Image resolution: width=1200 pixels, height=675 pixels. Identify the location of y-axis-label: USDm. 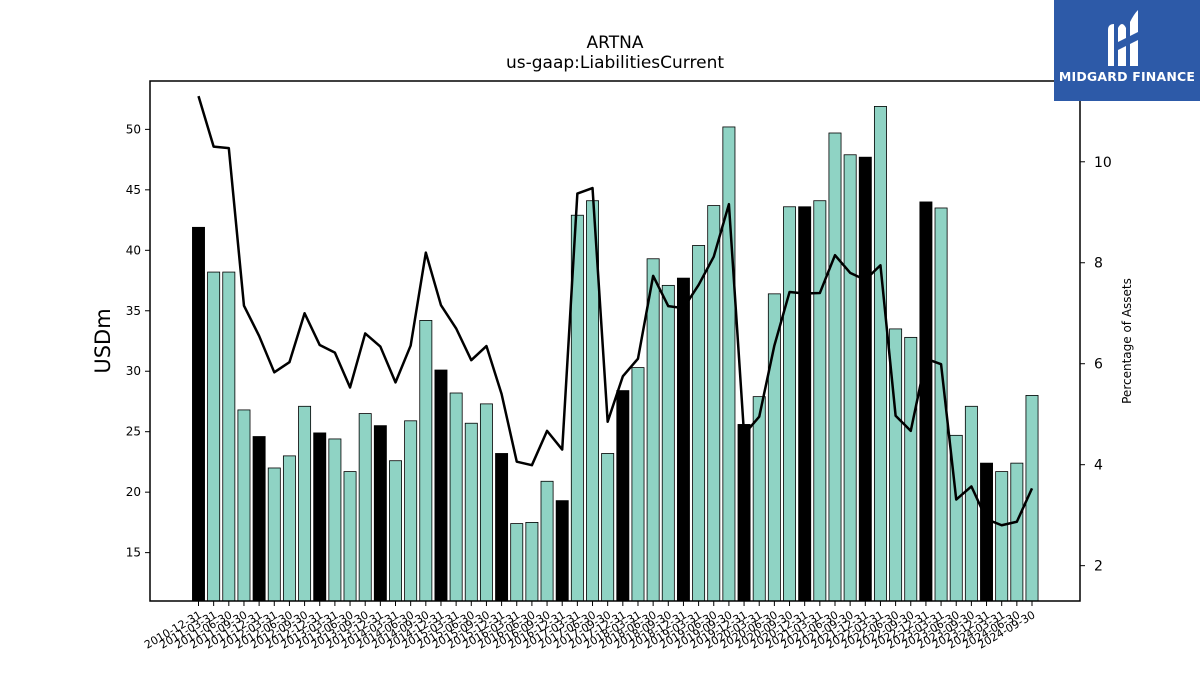
(103, 340).